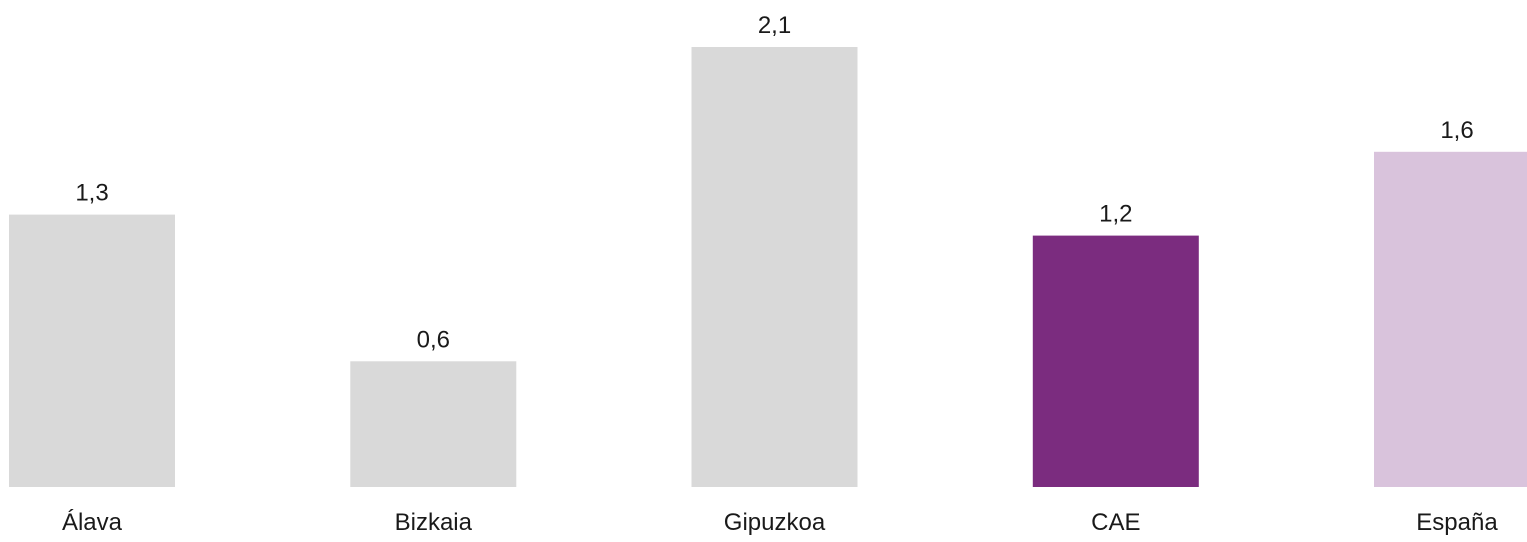 This screenshot has width=1527, height=542. What do you see at coordinates (434, 522) in the screenshot?
I see `category-label-1: Bizkaia` at bounding box center [434, 522].